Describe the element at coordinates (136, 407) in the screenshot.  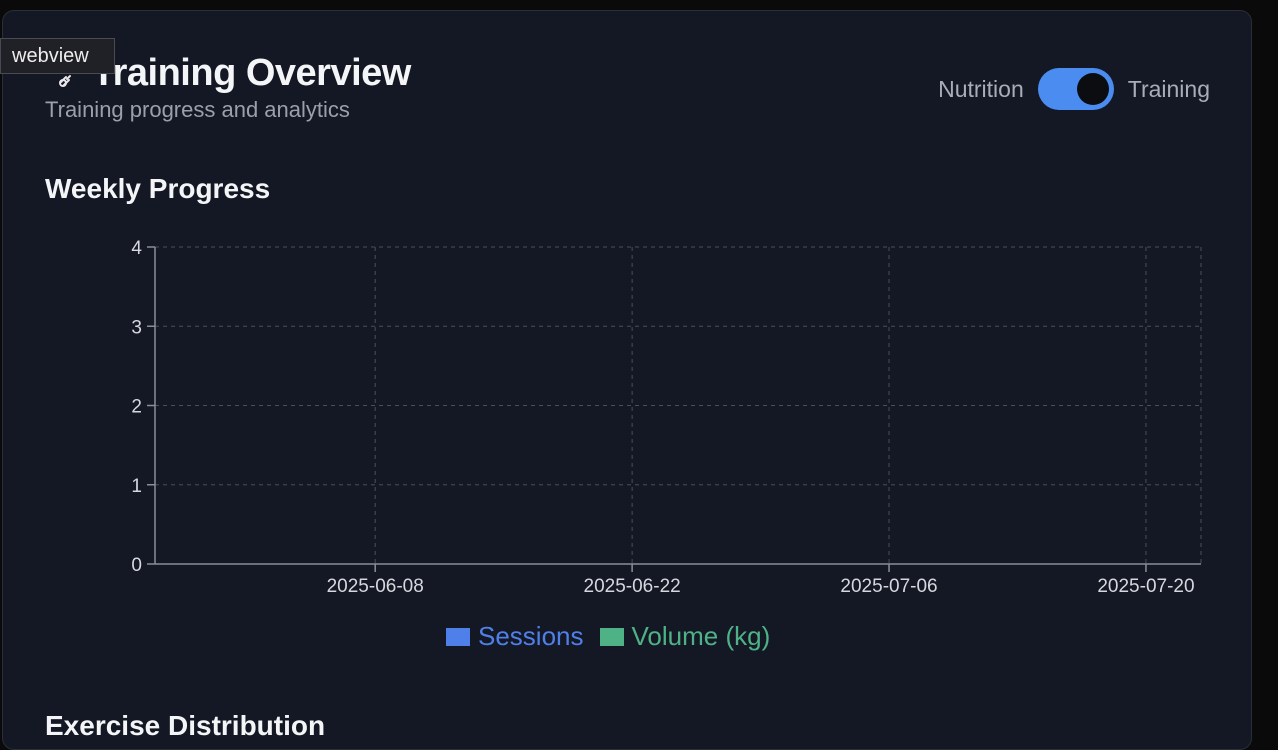
I see `y-tick-label: 2` at that location.